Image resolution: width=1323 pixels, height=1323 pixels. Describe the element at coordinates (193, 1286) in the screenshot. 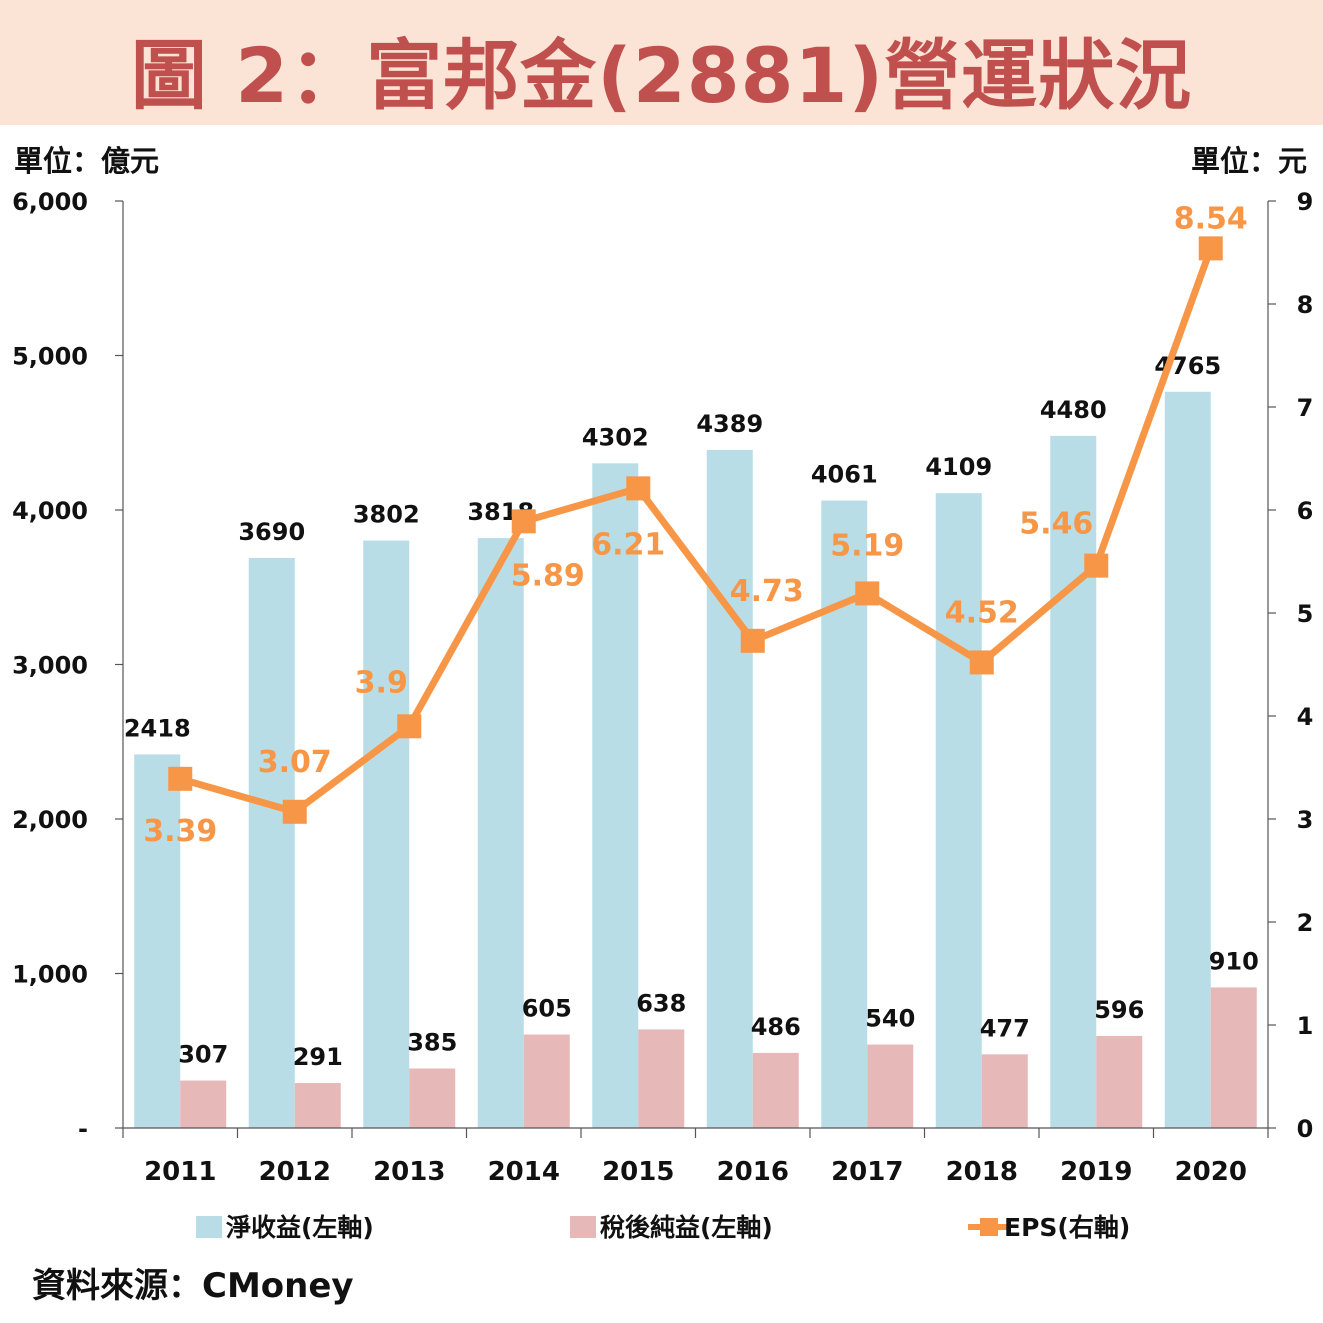

I see `data-source: 資料來源：CMoney` at that location.